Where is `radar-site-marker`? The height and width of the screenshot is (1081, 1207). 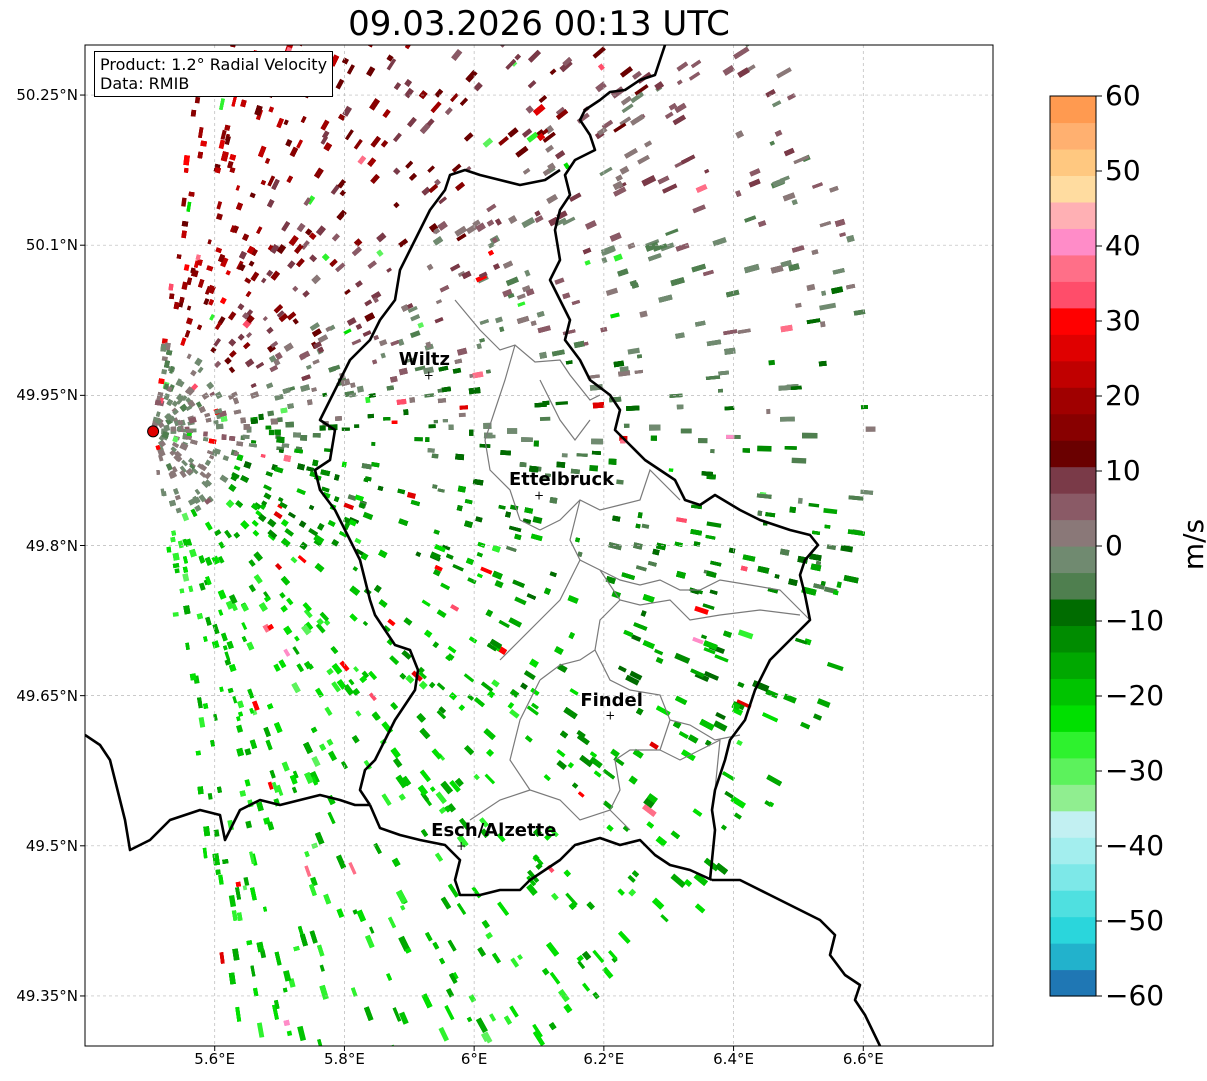
radar-site-marker is located at coordinates (153, 431).